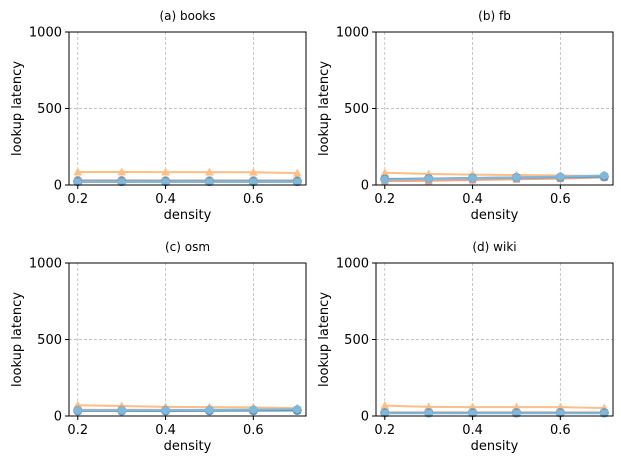  I want to click on subplot-title: (c) osm, so click(187, 247).